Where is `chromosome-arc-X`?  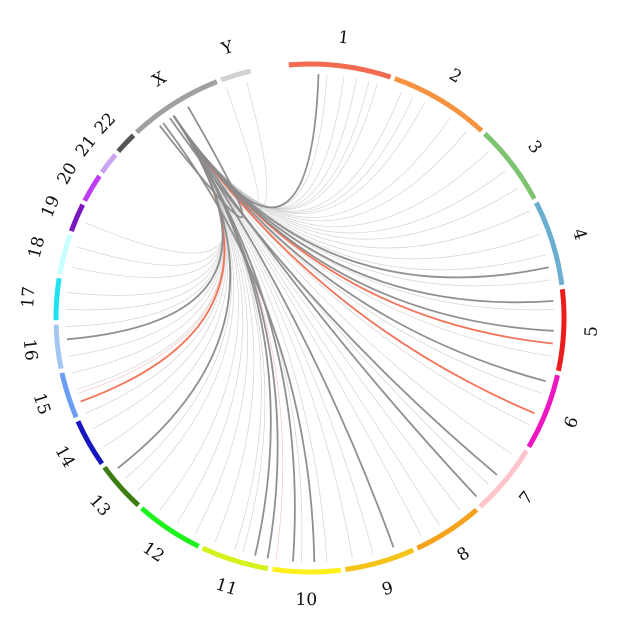 chromosome-arc-X is located at coordinates (176, 107).